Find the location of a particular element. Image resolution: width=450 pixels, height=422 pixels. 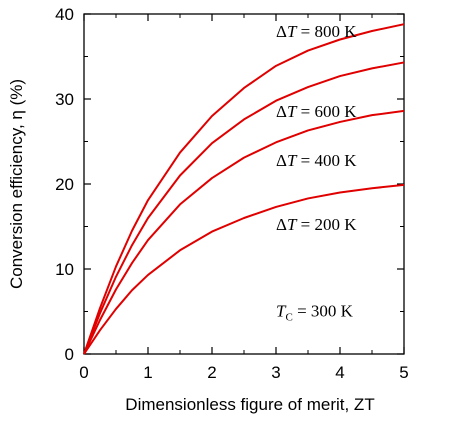

curve-annotation: ΔT = 200 K is located at coordinates (316, 224).